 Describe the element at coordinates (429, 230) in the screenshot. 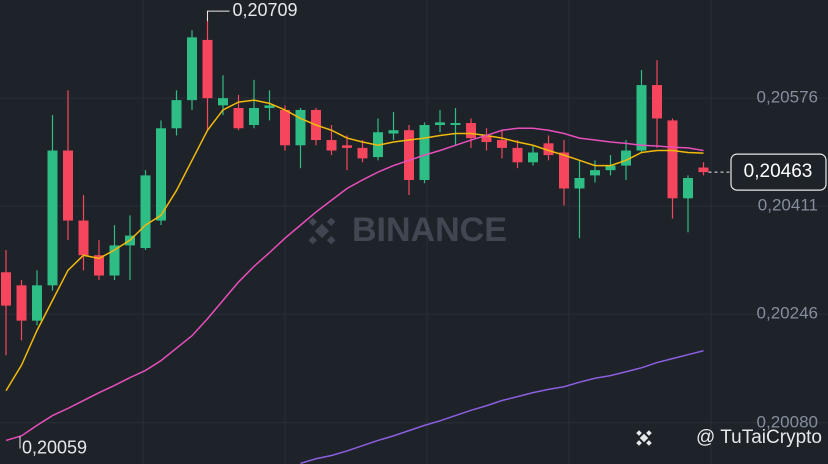

I see `watermark-text: BINANCE` at that location.